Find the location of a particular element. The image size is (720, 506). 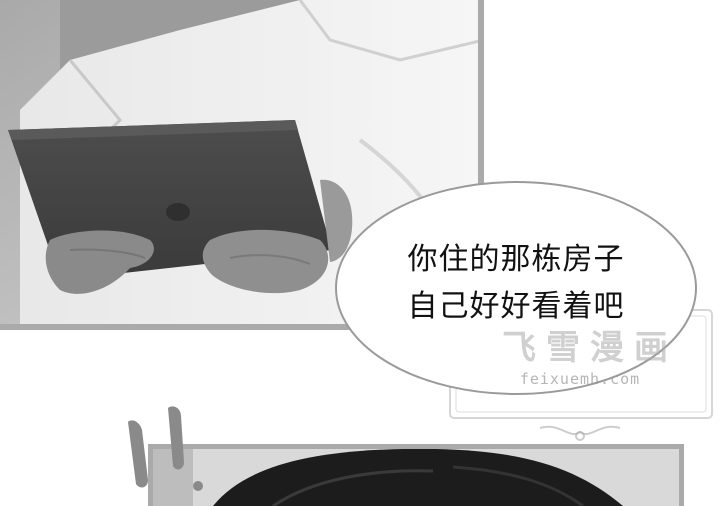

sound-effect-marks is located at coordinates (165, 448).